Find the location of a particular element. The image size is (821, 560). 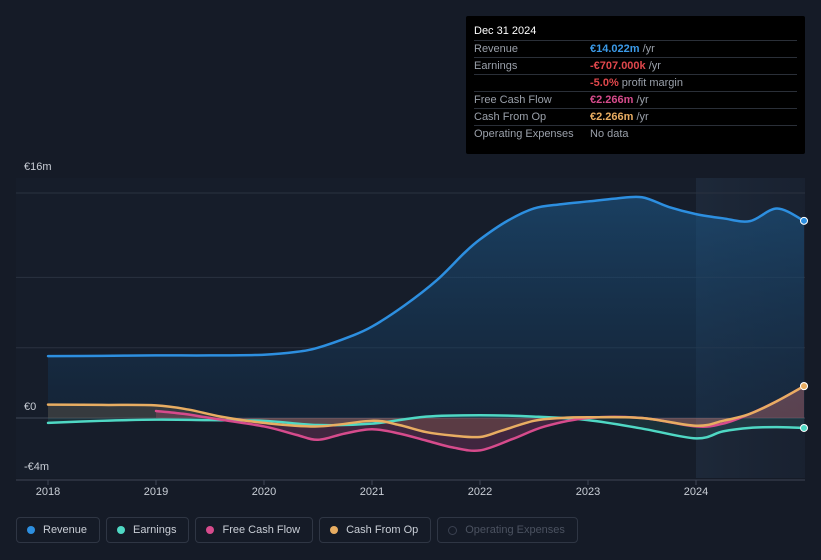

tooltip-row-value: €14.022m /yr is located at coordinates (622, 49).